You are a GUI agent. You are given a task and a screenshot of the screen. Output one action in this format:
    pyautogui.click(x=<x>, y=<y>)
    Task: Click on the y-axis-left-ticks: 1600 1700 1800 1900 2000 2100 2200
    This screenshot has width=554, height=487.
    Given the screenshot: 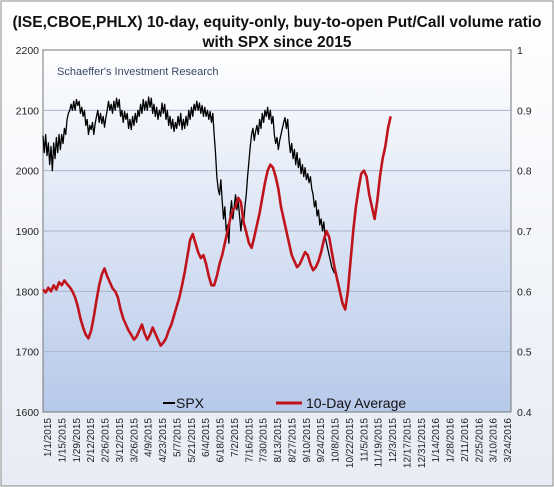 What is the action you would take?
    pyautogui.click(x=28, y=232)
    